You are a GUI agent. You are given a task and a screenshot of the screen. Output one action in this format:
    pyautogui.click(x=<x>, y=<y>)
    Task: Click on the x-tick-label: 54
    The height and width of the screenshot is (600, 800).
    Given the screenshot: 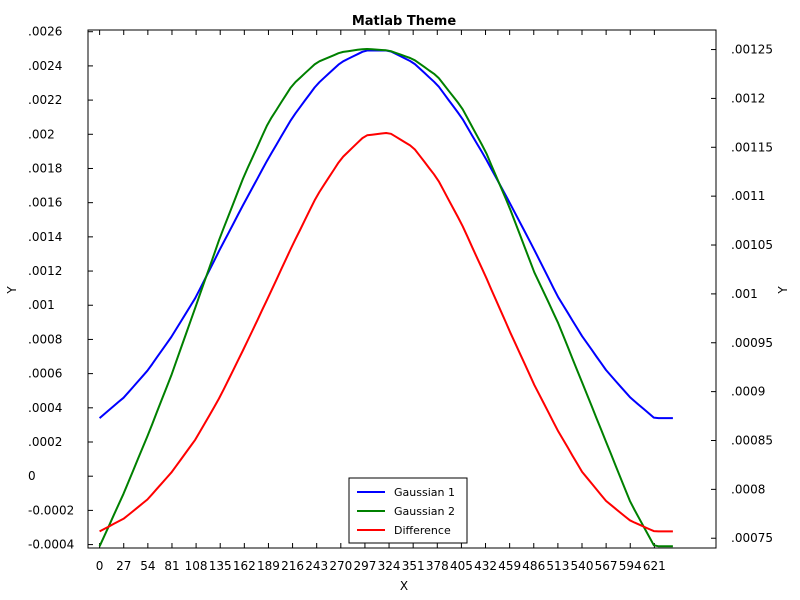 What is the action you would take?
    pyautogui.click(x=147, y=566)
    